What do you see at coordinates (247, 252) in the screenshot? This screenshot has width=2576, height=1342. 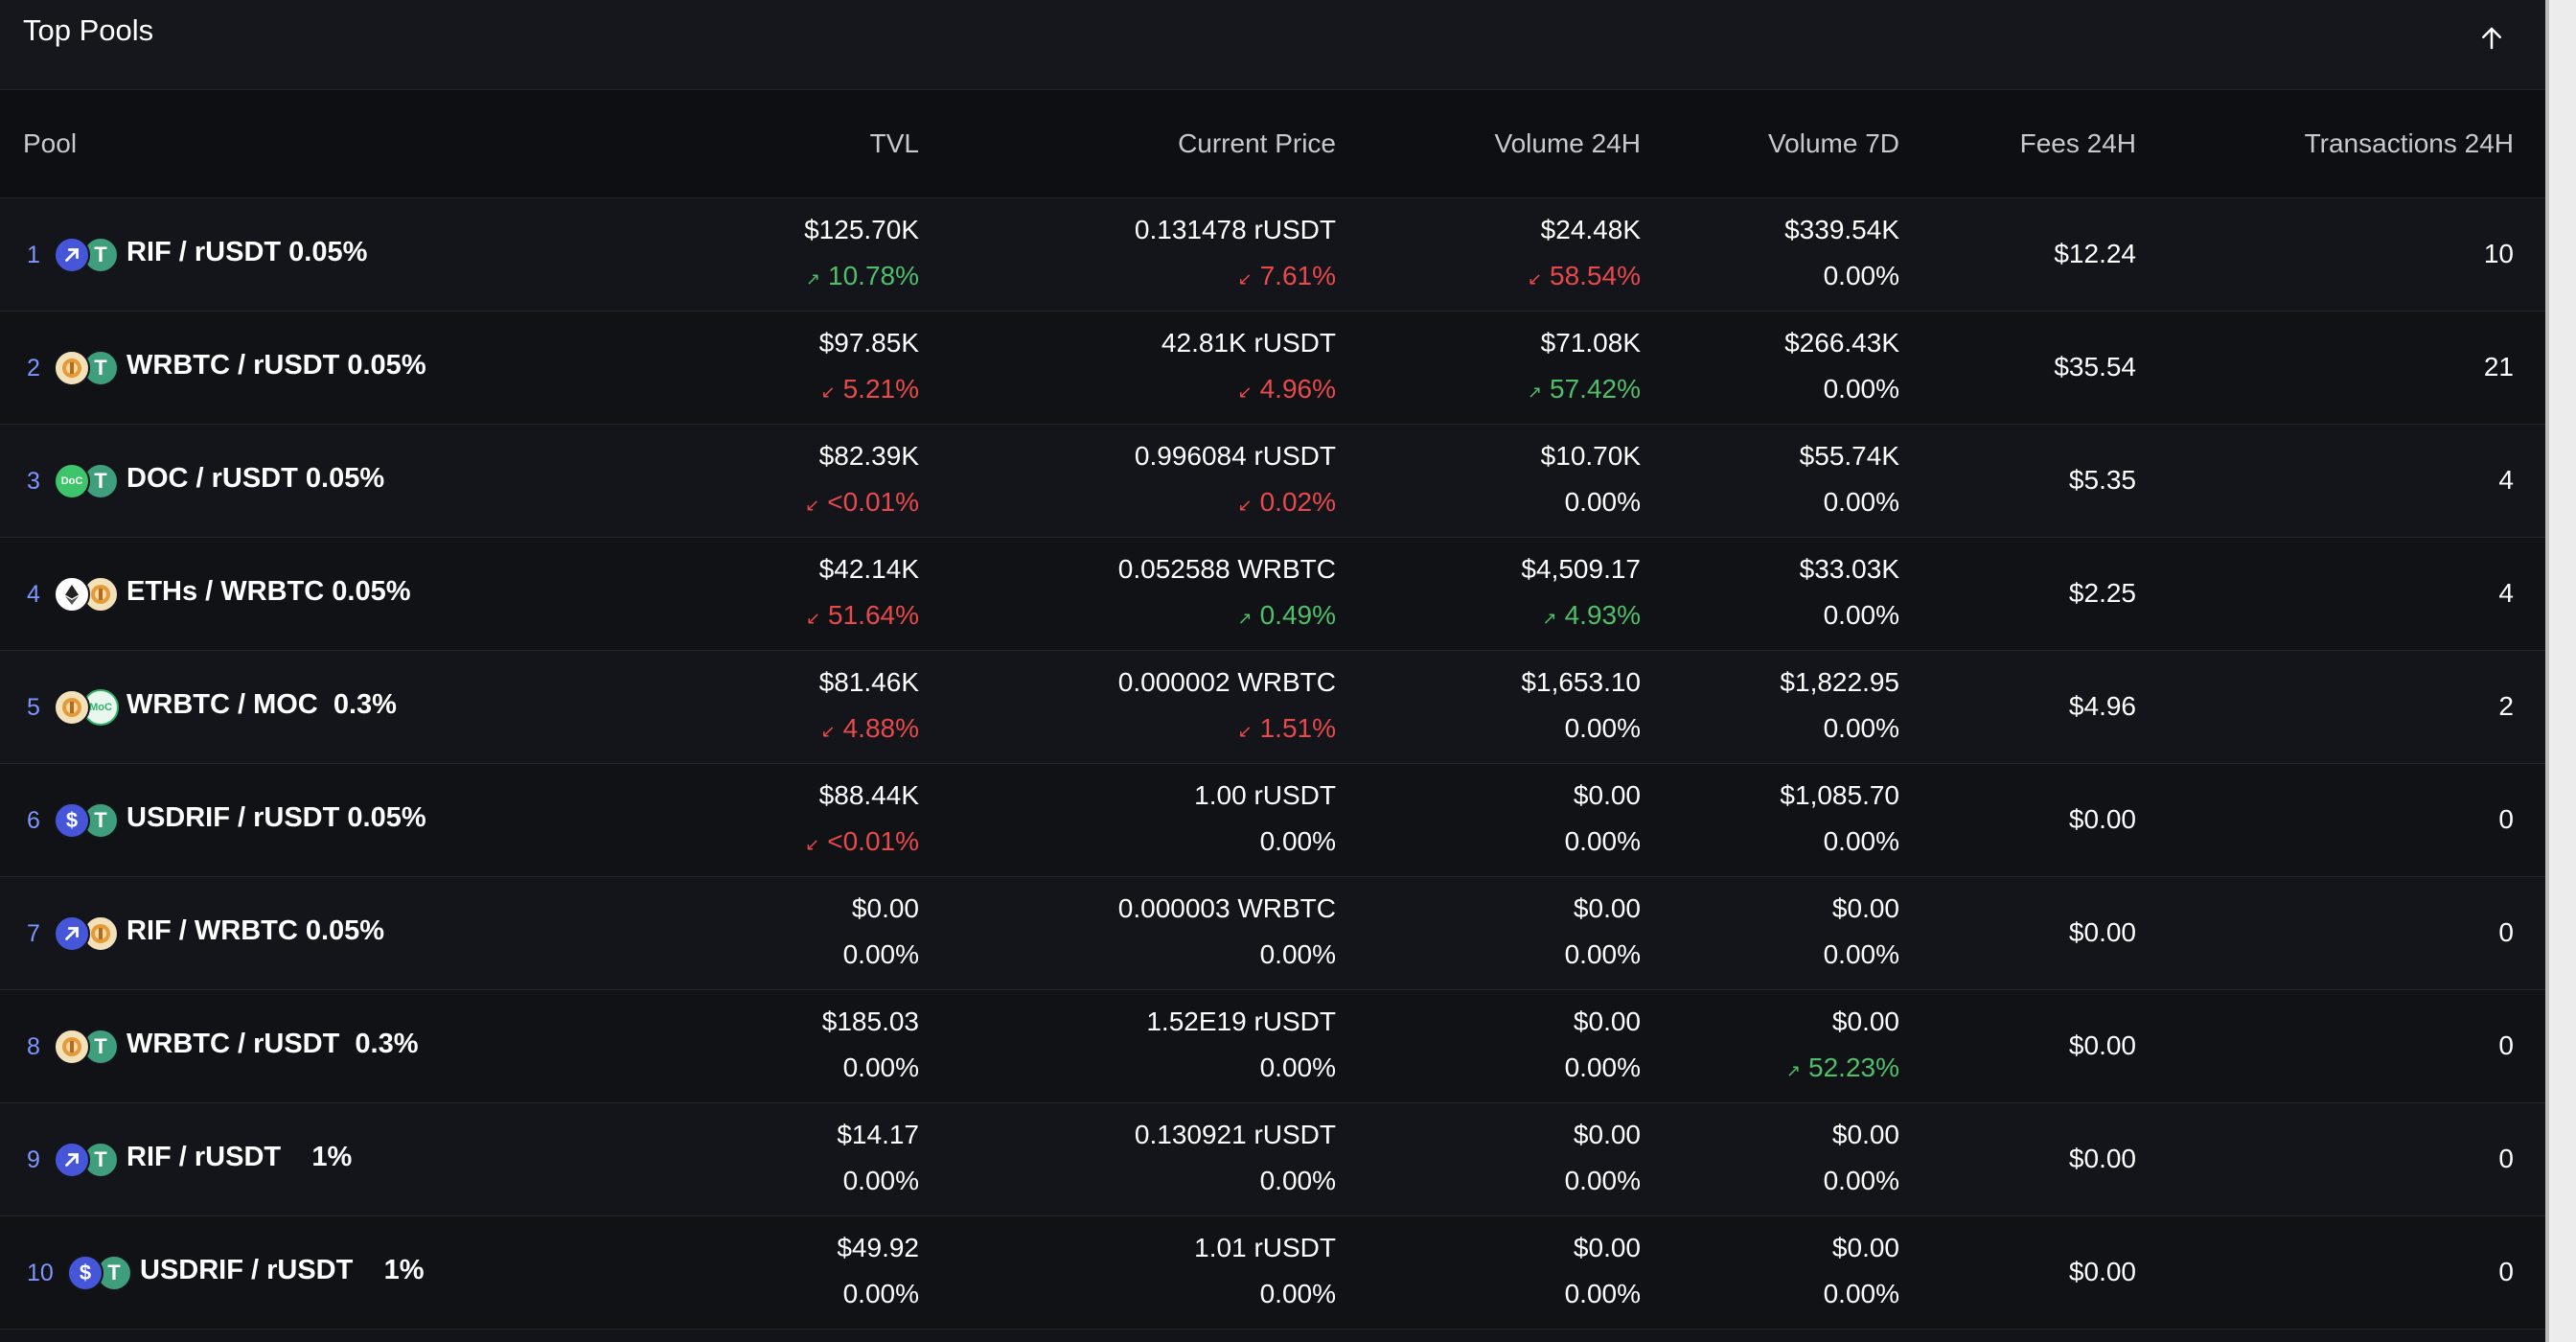 I see `pool-pair-link: RIF / rUSDT 0.05%` at bounding box center [247, 252].